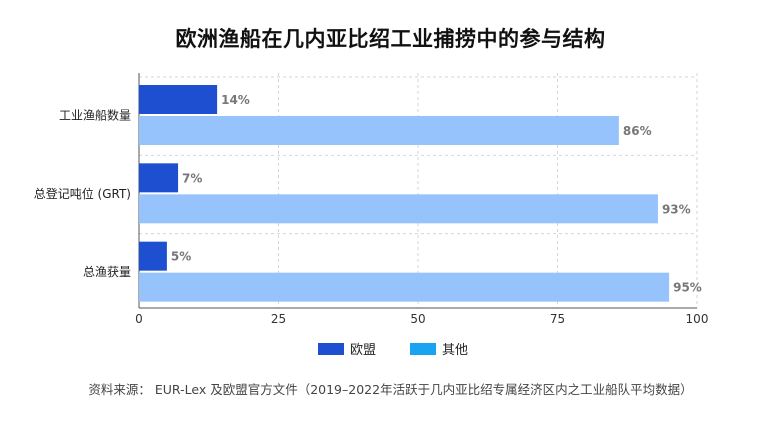 This screenshot has height=446, width=781. I want to click on data-label: 93%, so click(676, 209).